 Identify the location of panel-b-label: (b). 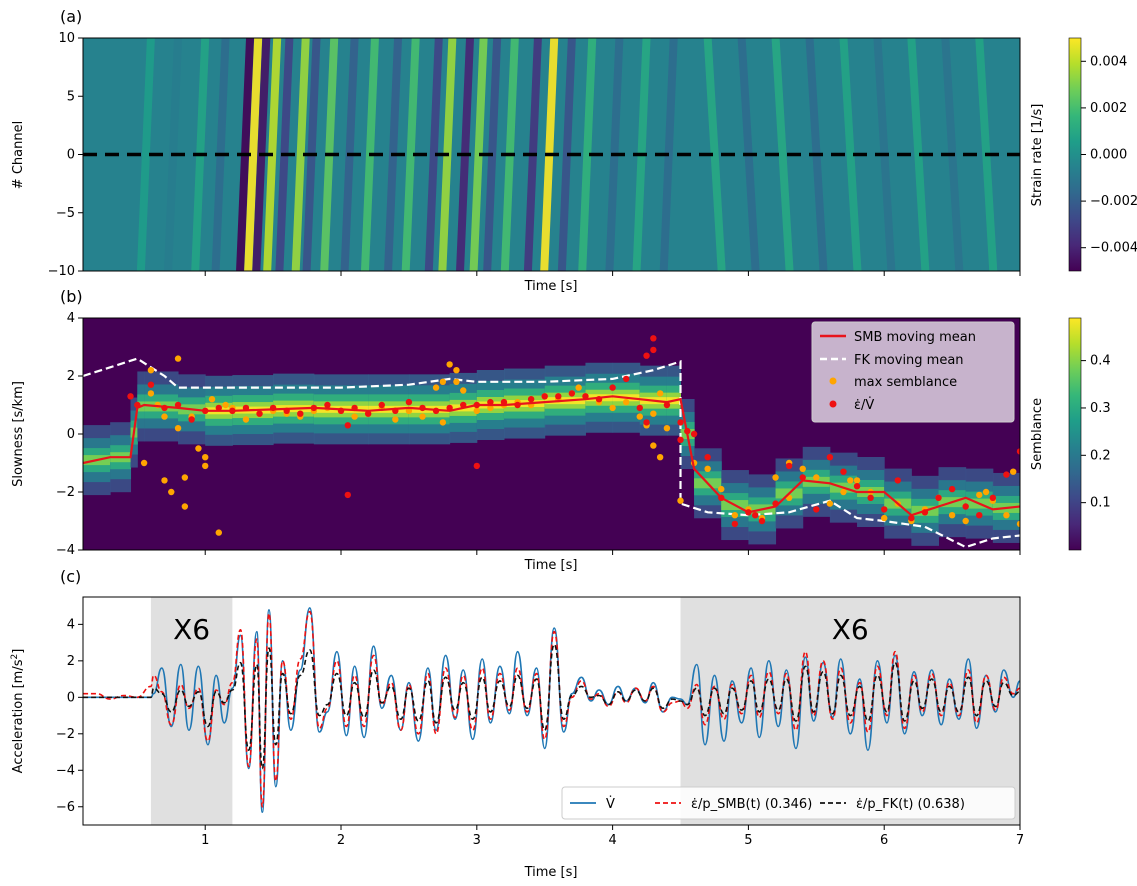
(71, 296).